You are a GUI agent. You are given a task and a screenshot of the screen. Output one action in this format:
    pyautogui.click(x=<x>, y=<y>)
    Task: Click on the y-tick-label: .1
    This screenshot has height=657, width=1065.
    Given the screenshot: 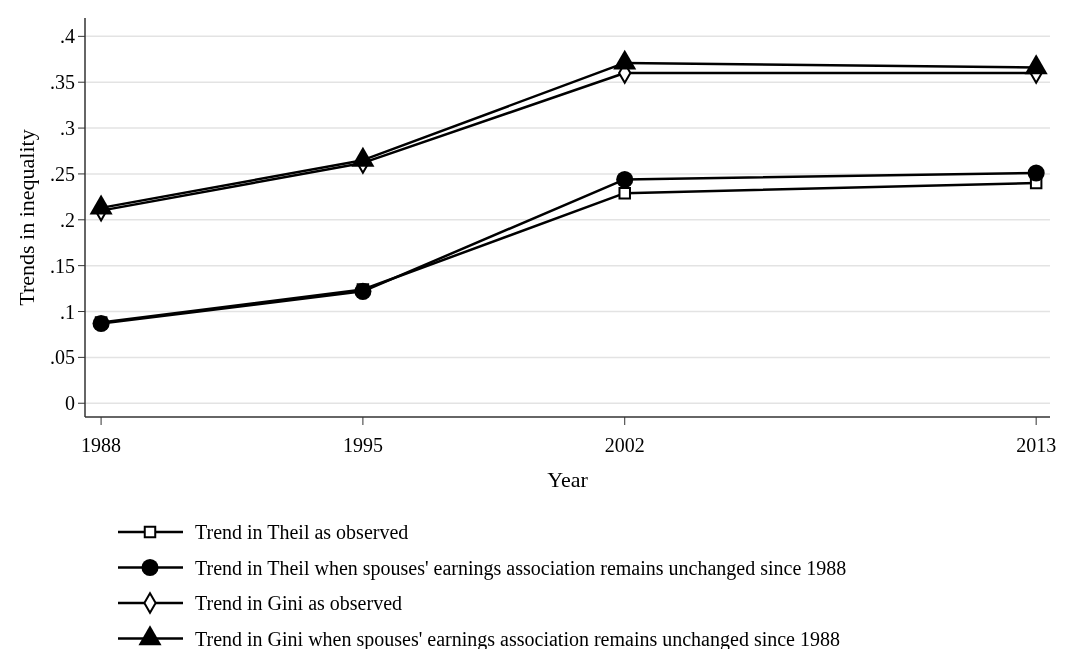 What is the action you would take?
    pyautogui.click(x=67, y=311)
    